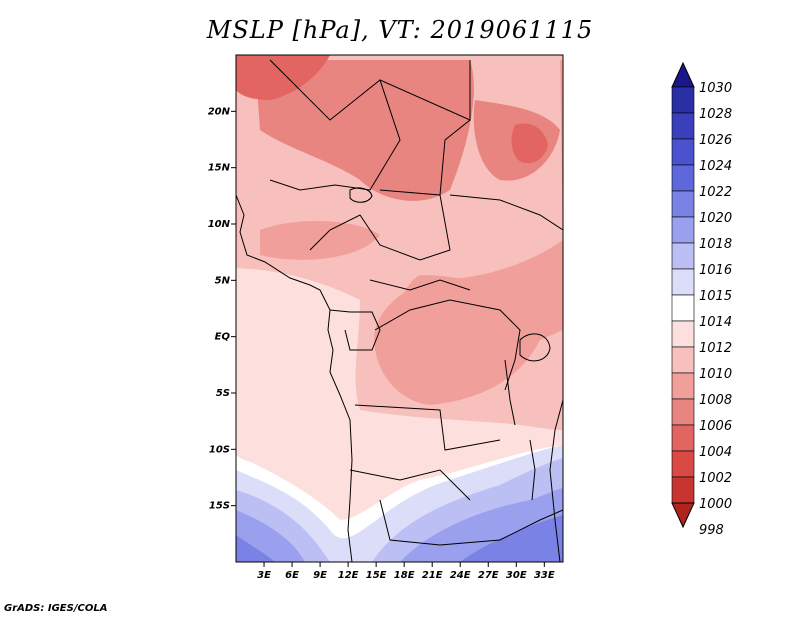 The height and width of the screenshot is (618, 800). Describe the element at coordinates (361, 195) in the screenshot. I see `lake-chad` at that location.